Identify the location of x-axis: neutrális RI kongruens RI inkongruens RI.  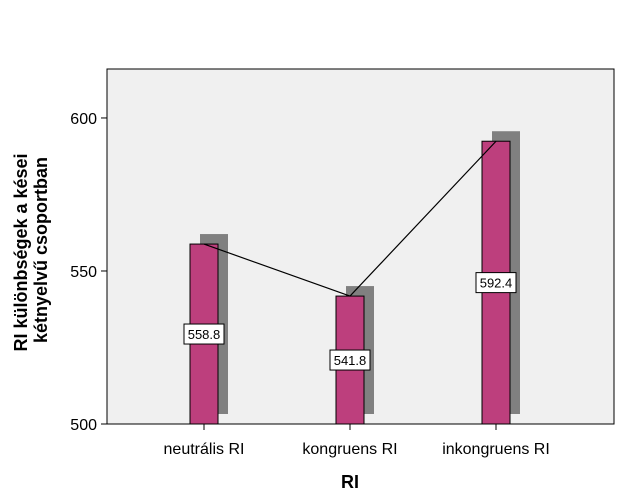
(357, 441).